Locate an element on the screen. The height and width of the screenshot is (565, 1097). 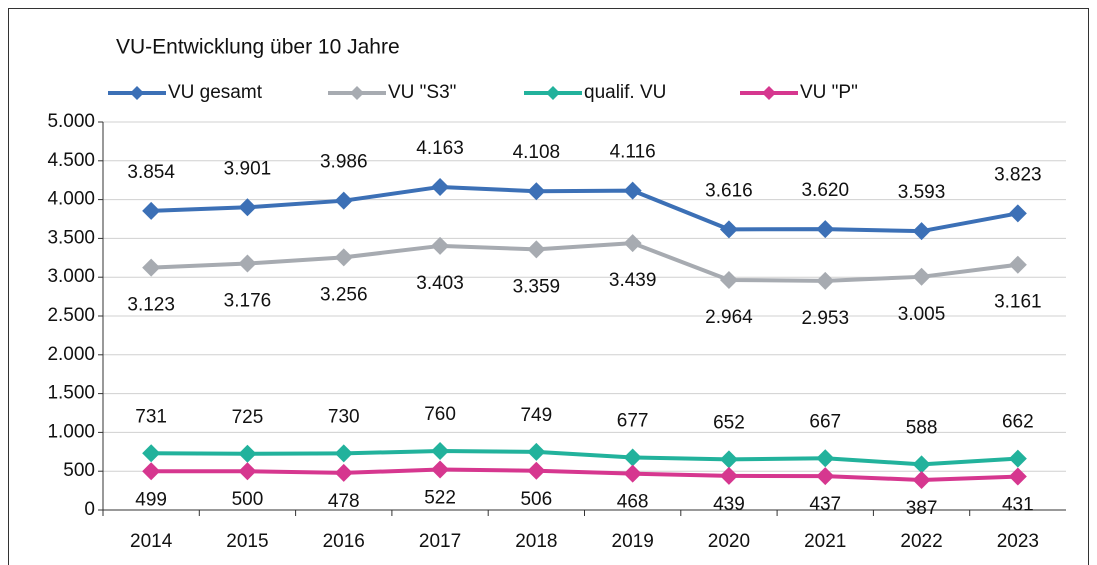
data-label: 3.439 is located at coordinates (633, 280).